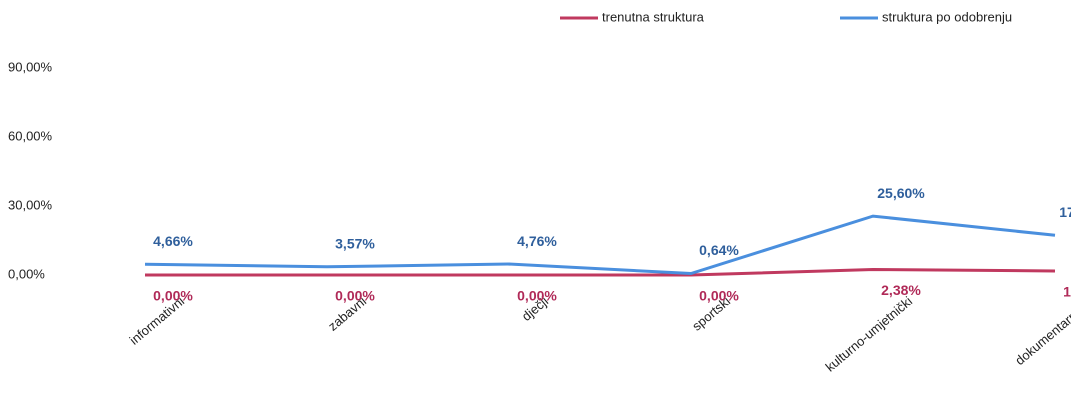 Image resolution: width=1071 pixels, height=409 pixels. I want to click on y-tick-label: 0,00%, so click(26, 273).